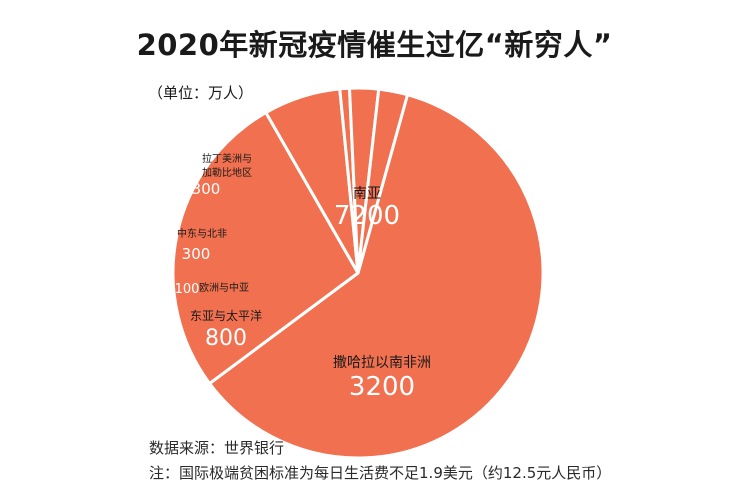 The width and height of the screenshot is (749, 500). What do you see at coordinates (382, 387) in the screenshot?
I see `slice-value-2: 3200` at bounding box center [382, 387].